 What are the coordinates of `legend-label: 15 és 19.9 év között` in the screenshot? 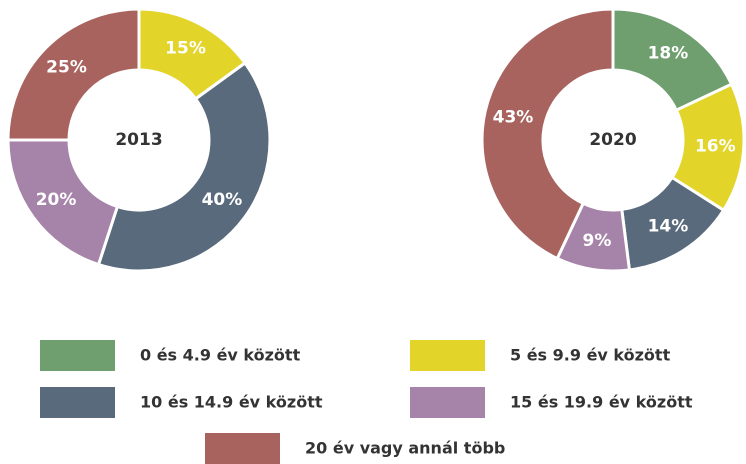 It's located at (601, 402).